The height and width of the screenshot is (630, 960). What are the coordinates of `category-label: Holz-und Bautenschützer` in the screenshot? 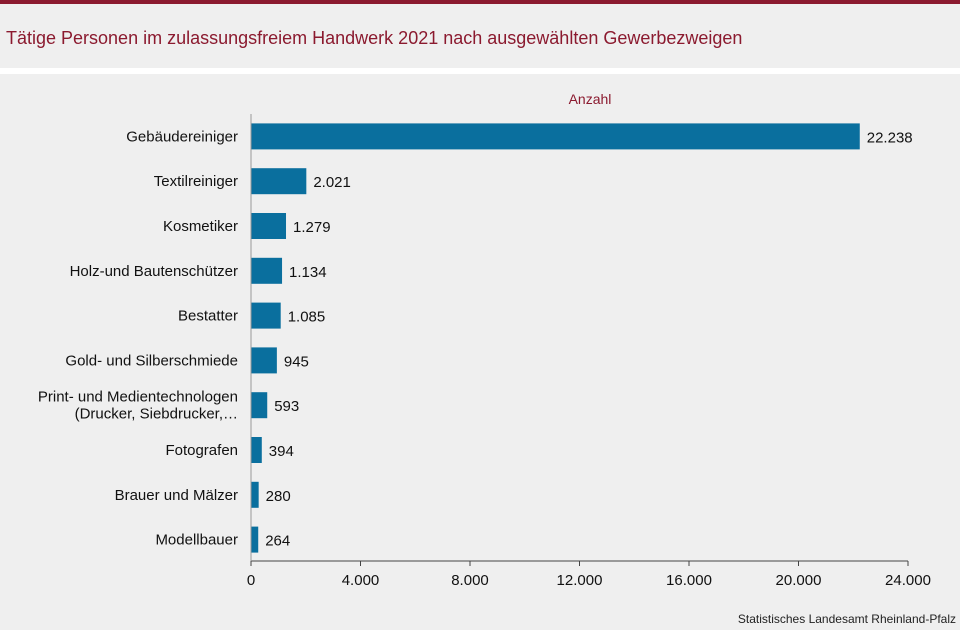 It's located at (154, 271).